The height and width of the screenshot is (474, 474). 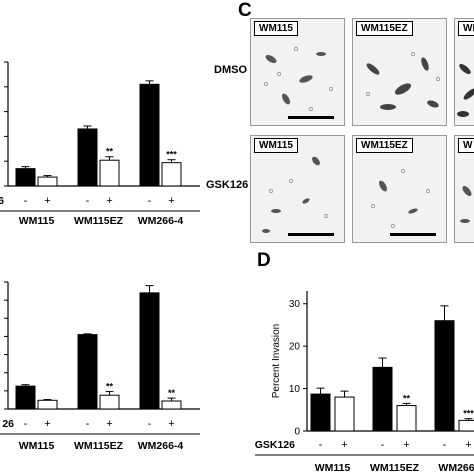 What do you see at coordinates (297, 432) in the screenshot?
I see `y-tick-label: 0` at bounding box center [297, 432].